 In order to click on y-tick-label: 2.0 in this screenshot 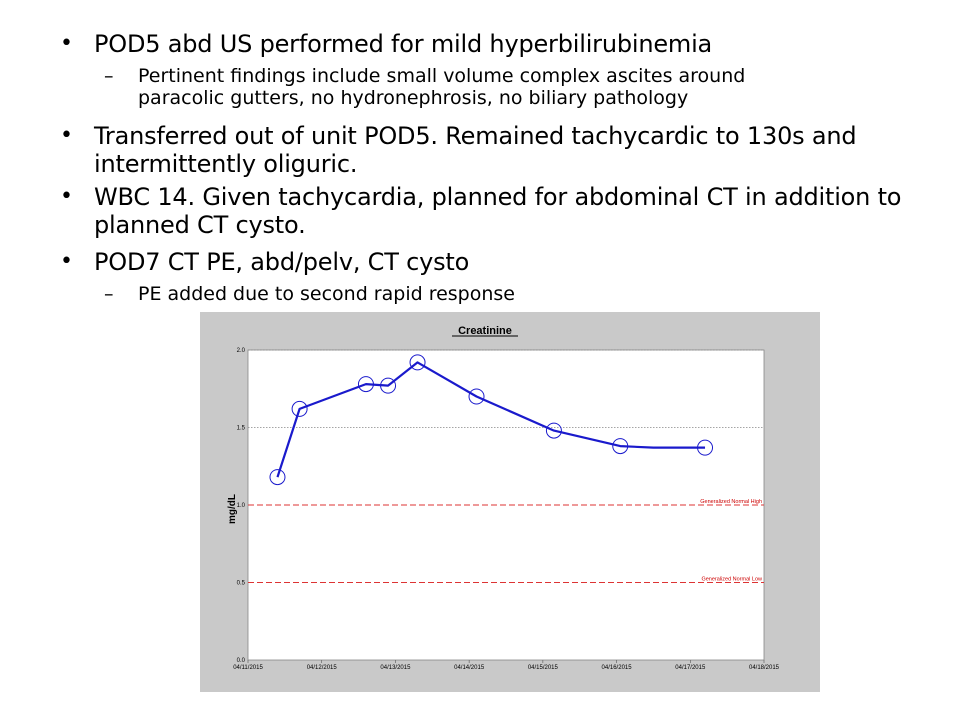, I will do `click(241, 351)`.